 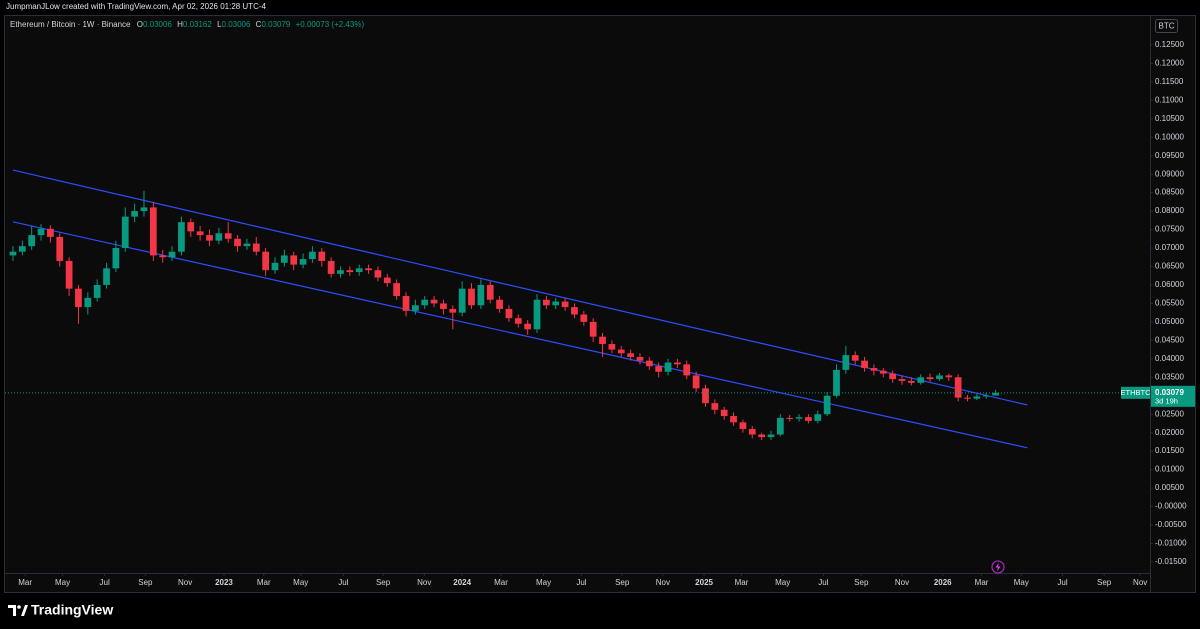 What do you see at coordinates (1166, 26) in the screenshot?
I see `currency-box` at bounding box center [1166, 26].